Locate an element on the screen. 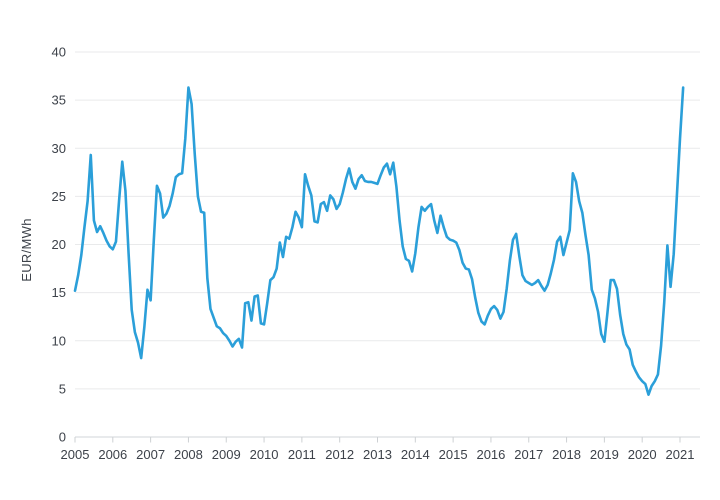 Image resolution: width=720 pixels, height=500 pixels. x-tick-label: 2013 is located at coordinates (377, 454).